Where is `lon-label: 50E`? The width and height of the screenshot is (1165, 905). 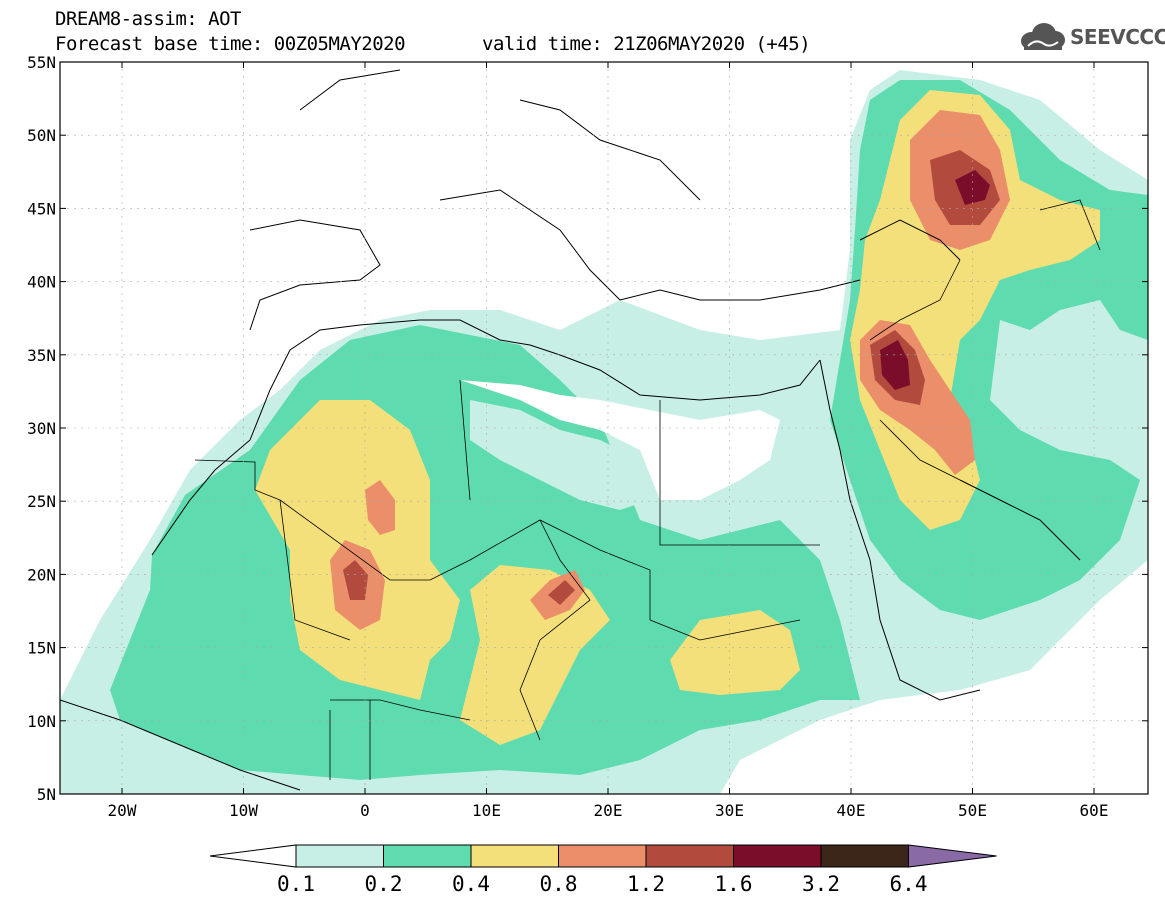
lon-label: 50E is located at coordinates (972, 810).